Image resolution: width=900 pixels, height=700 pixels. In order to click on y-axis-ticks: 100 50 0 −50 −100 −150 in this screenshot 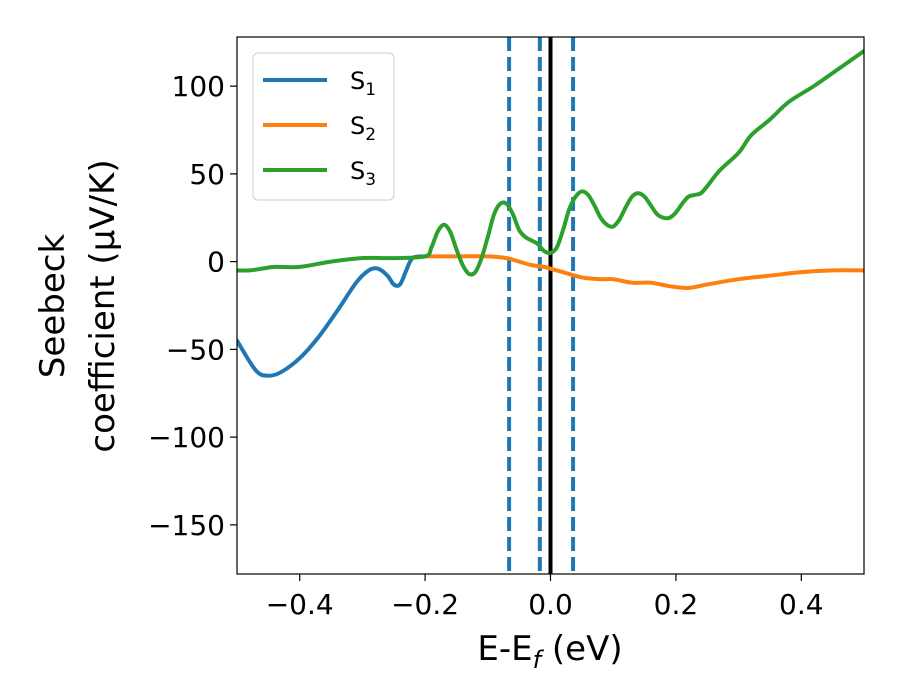, I will do `click(192, 306)`.